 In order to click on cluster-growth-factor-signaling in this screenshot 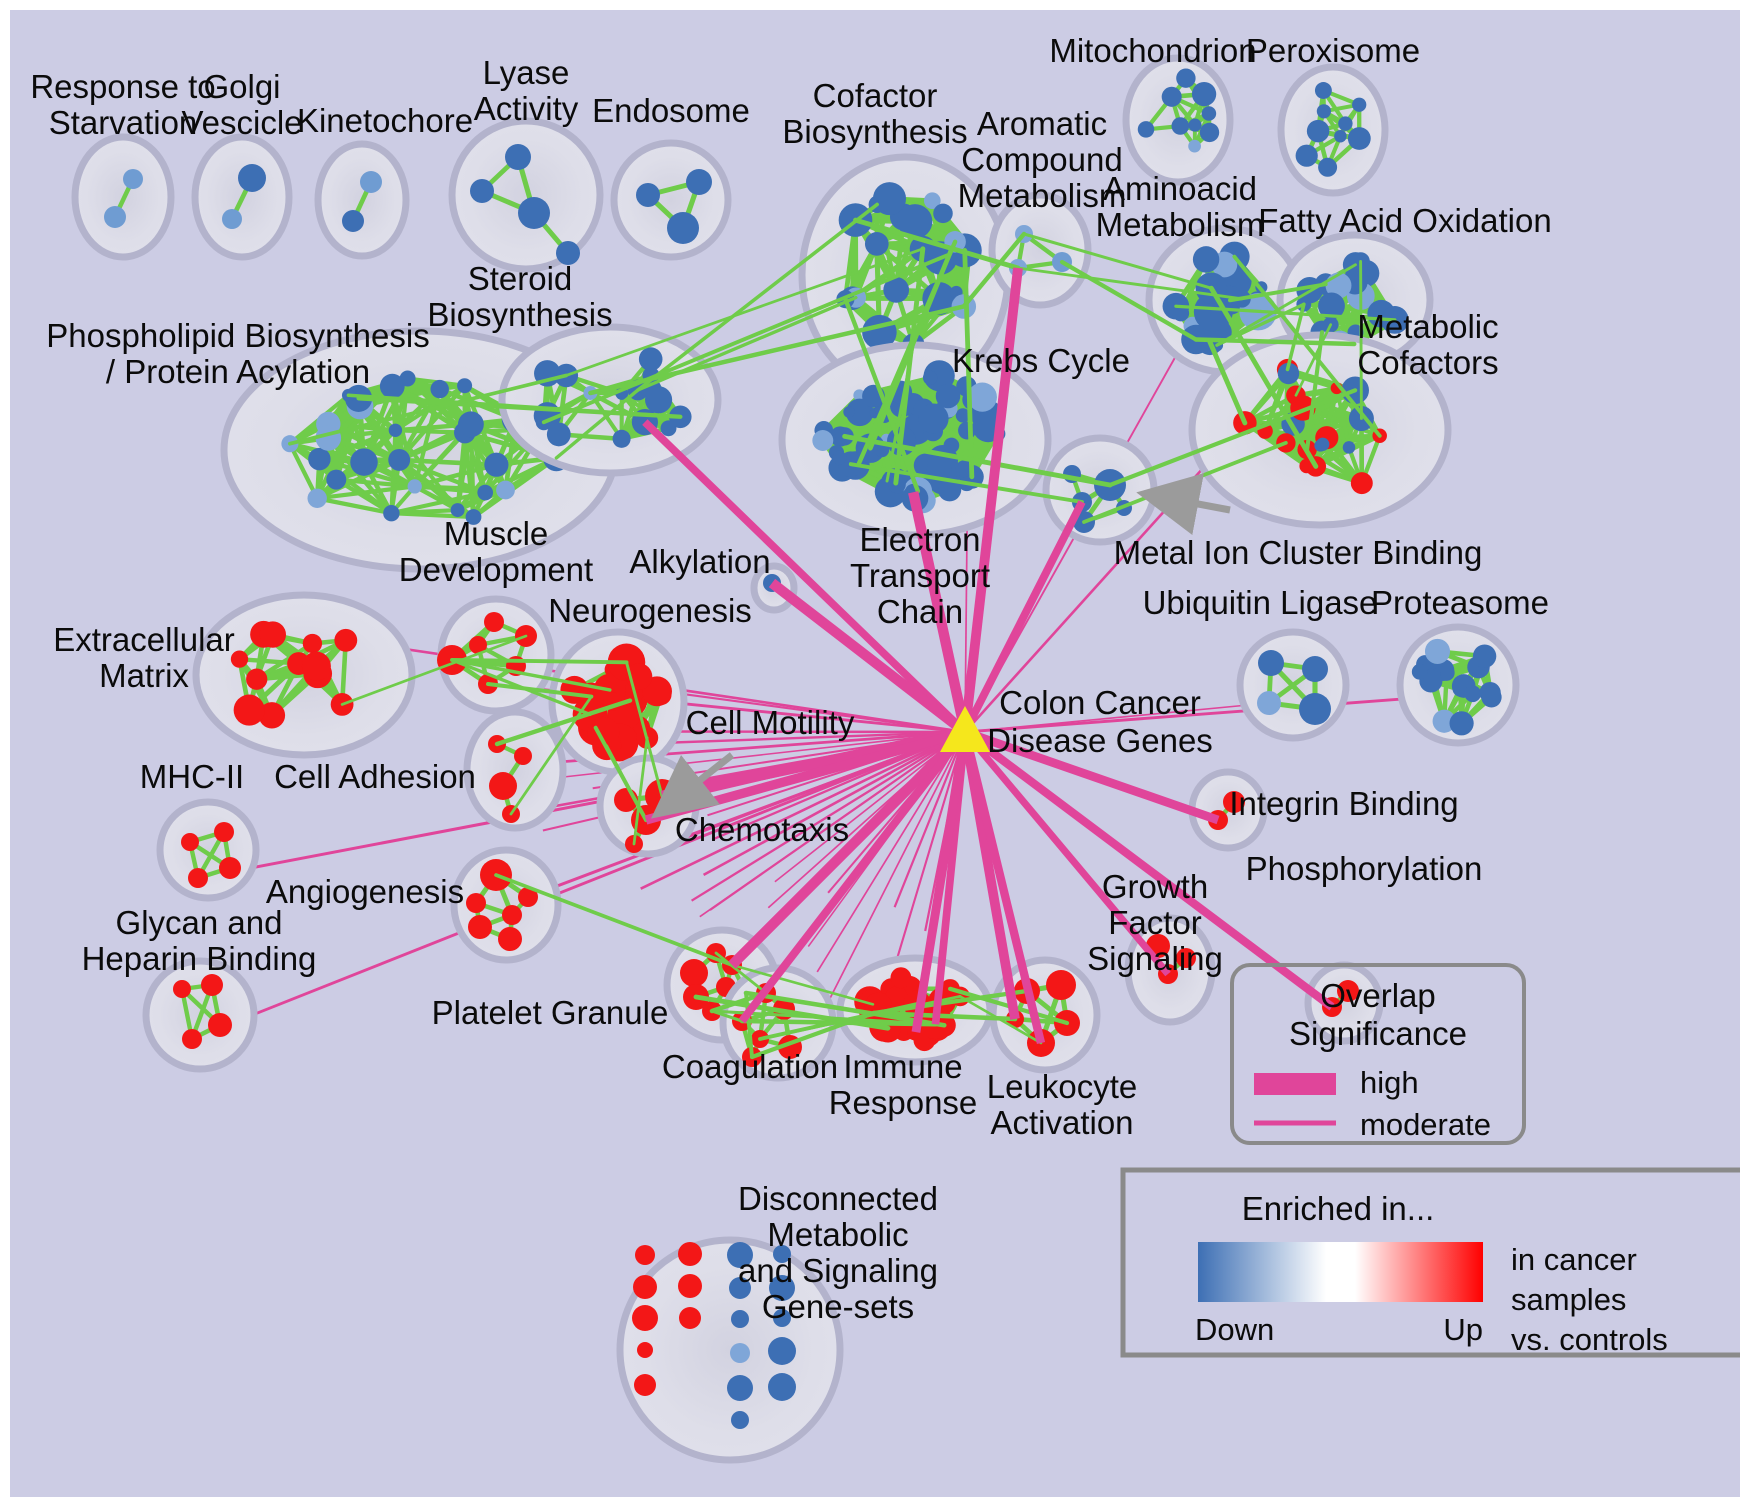, I will do `click(1170, 970)`.